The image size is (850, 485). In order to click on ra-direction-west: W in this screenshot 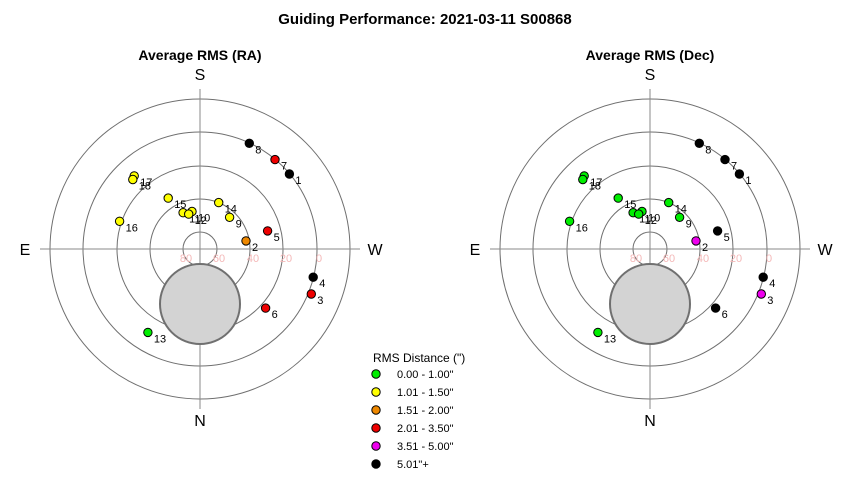, I will do `click(375, 250)`.